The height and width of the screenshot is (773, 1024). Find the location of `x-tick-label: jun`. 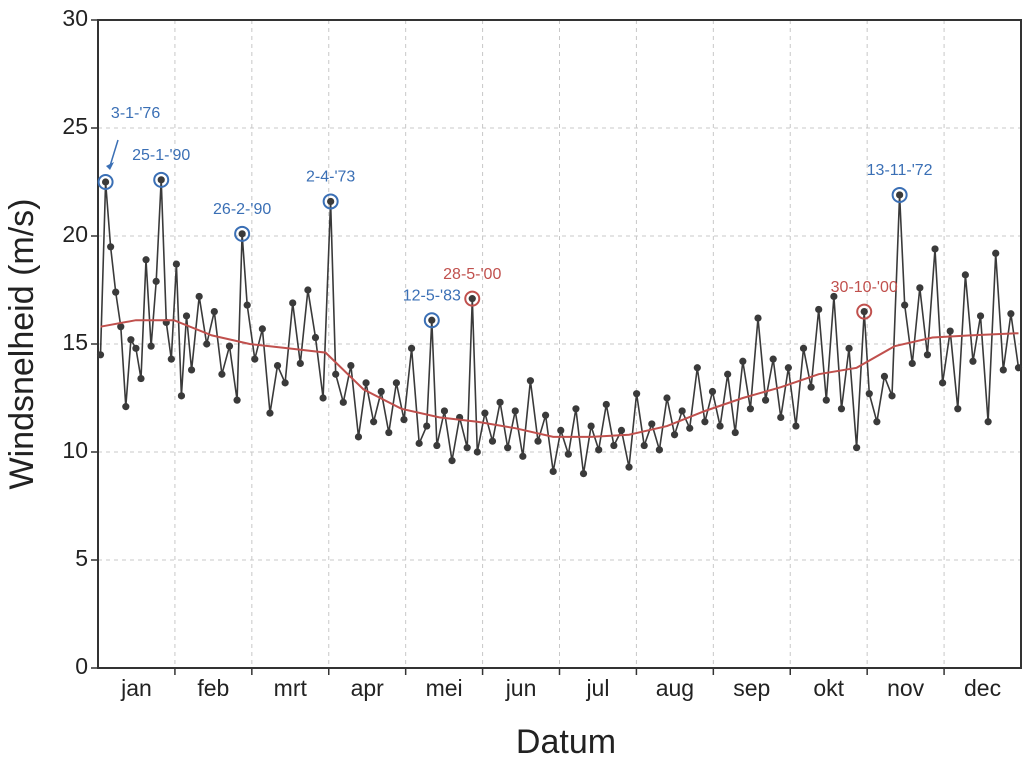

x-tick-label: jun is located at coordinates (521, 688).